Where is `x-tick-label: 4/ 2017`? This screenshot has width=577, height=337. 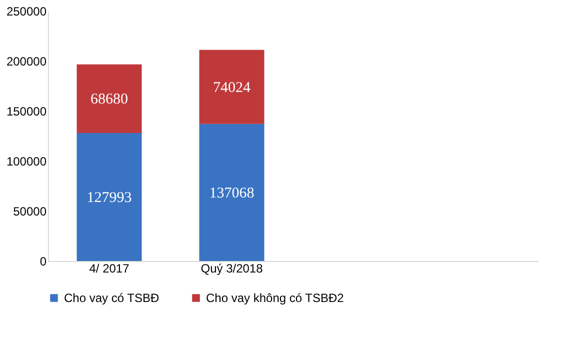
x-tick-label: 4/ 2017 is located at coordinates (109, 269).